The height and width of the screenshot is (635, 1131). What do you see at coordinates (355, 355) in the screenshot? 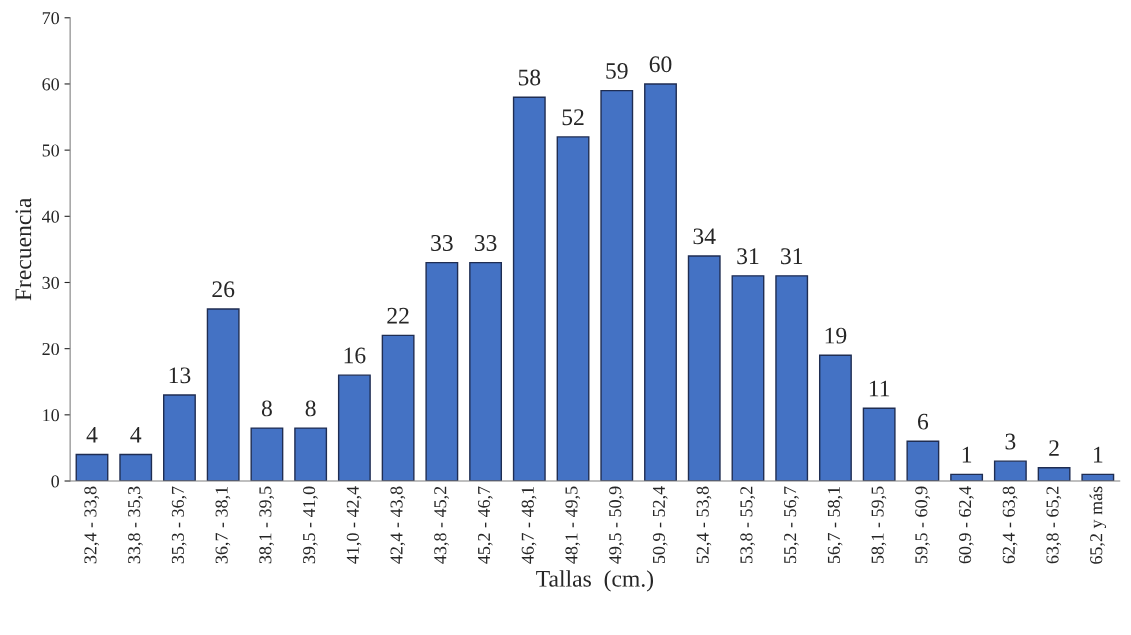
I see `data-label: 16` at bounding box center [355, 355].